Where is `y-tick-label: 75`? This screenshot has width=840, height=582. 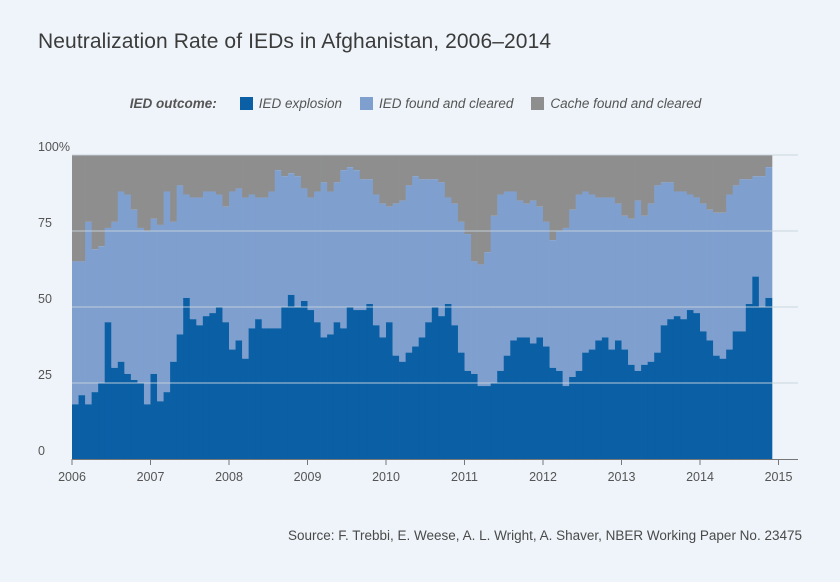 y-tick-label: 75 is located at coordinates (45, 223).